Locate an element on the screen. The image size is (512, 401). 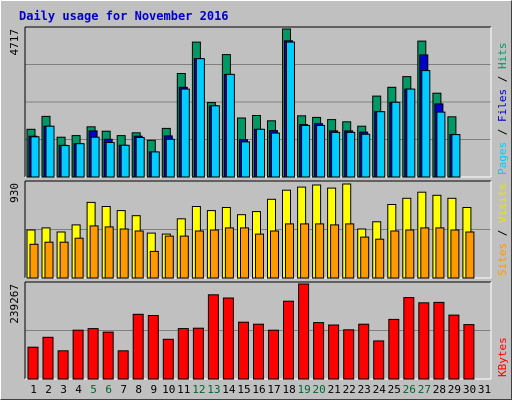
day-label-10: 10 is located at coordinates (168, 389).